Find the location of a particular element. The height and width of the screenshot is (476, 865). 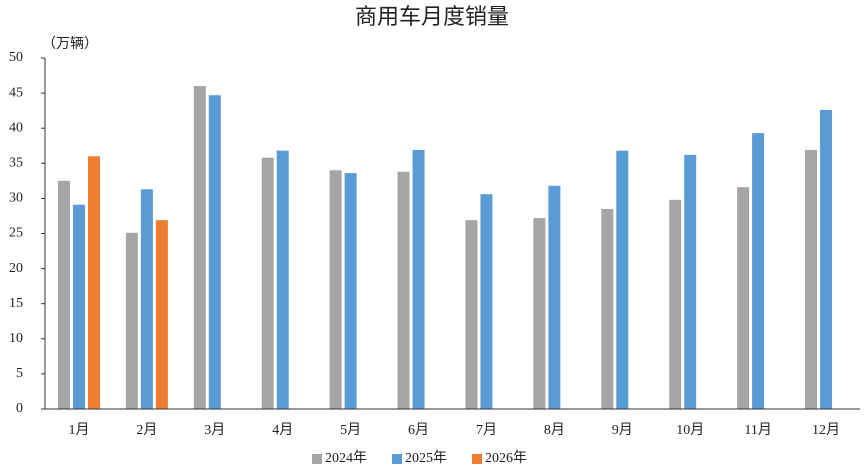

x-tick-label: 5月 is located at coordinates (350, 430).